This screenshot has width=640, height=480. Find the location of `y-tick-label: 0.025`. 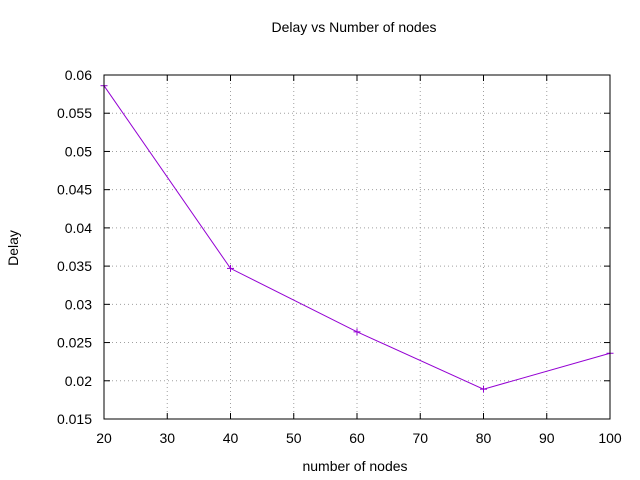

y-tick-label: 0.025 is located at coordinates (74, 343).